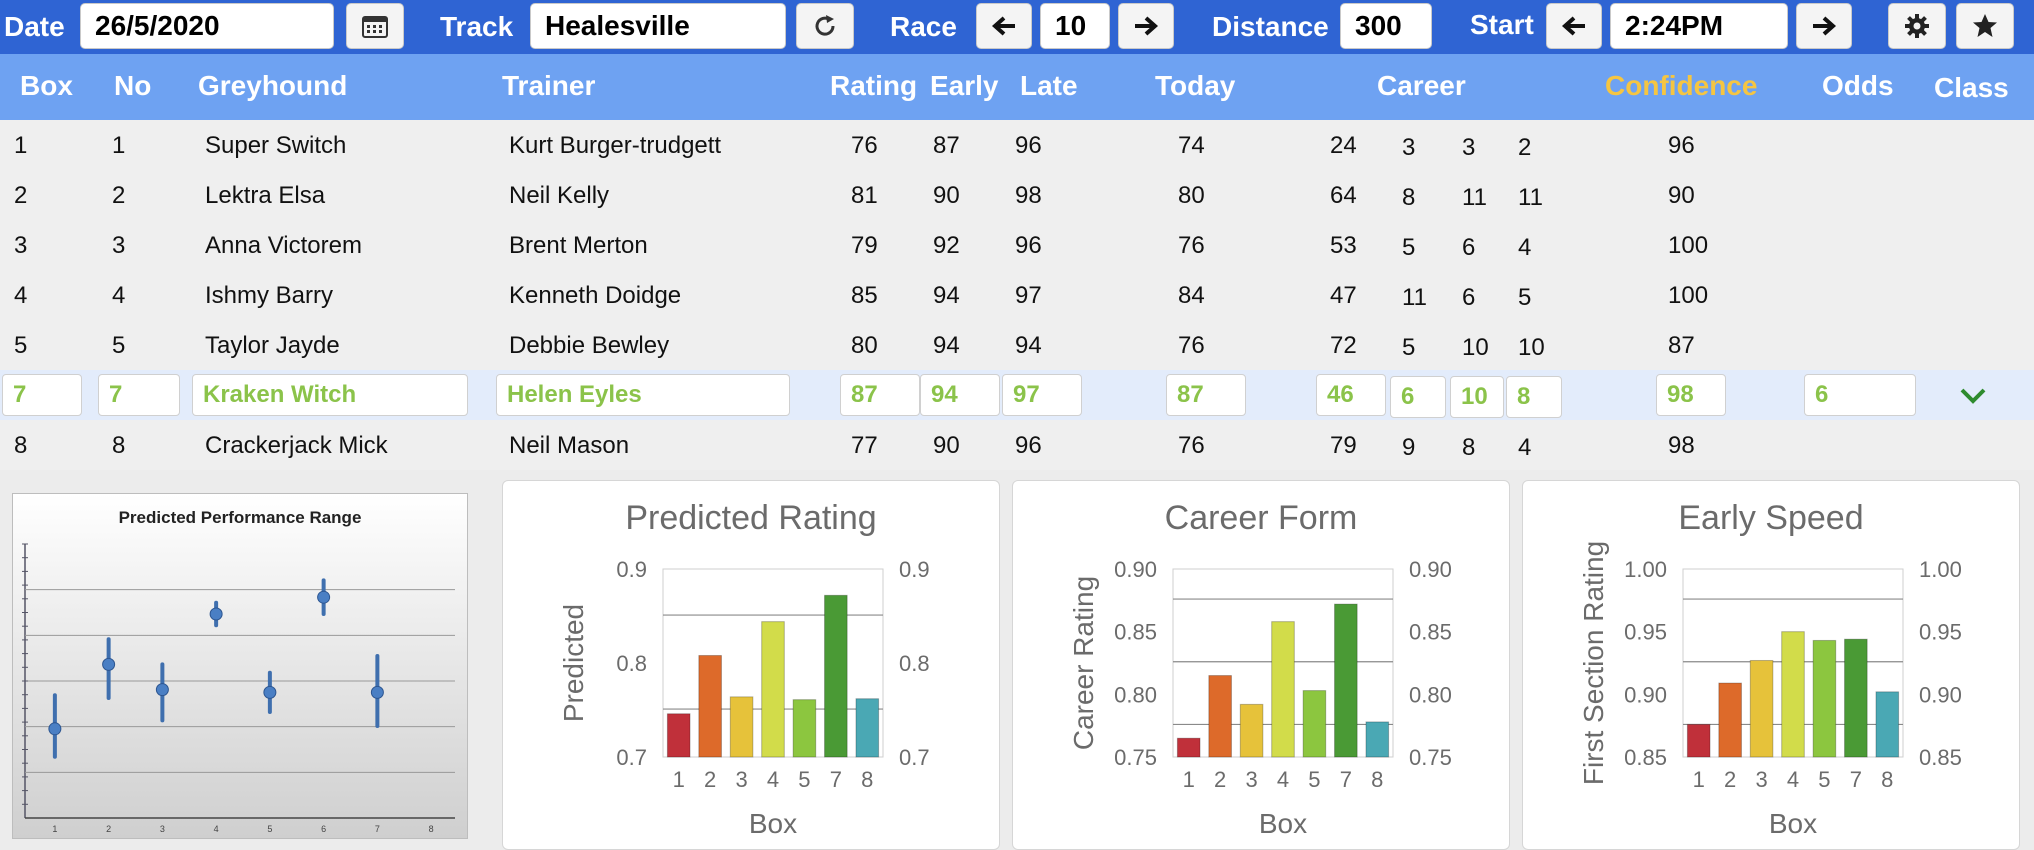 This screenshot has height=850, width=2034. I want to click on cell-rating-input: 87, so click(880, 395).